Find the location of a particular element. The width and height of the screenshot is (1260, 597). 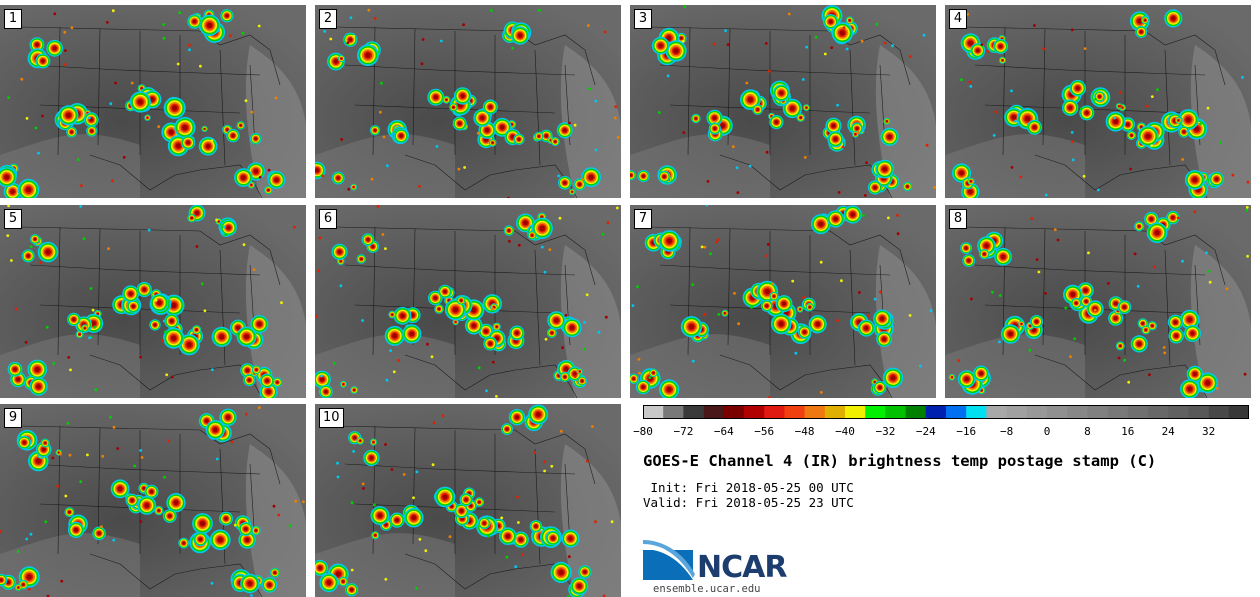

map-panel-1: 1 is located at coordinates (153, 101).